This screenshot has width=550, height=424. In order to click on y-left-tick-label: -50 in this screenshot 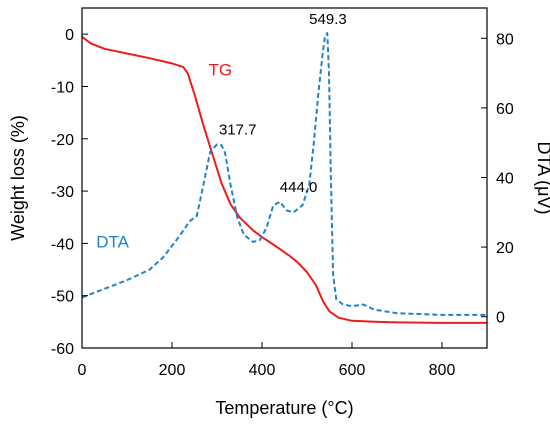, I will do `click(62, 297)`.